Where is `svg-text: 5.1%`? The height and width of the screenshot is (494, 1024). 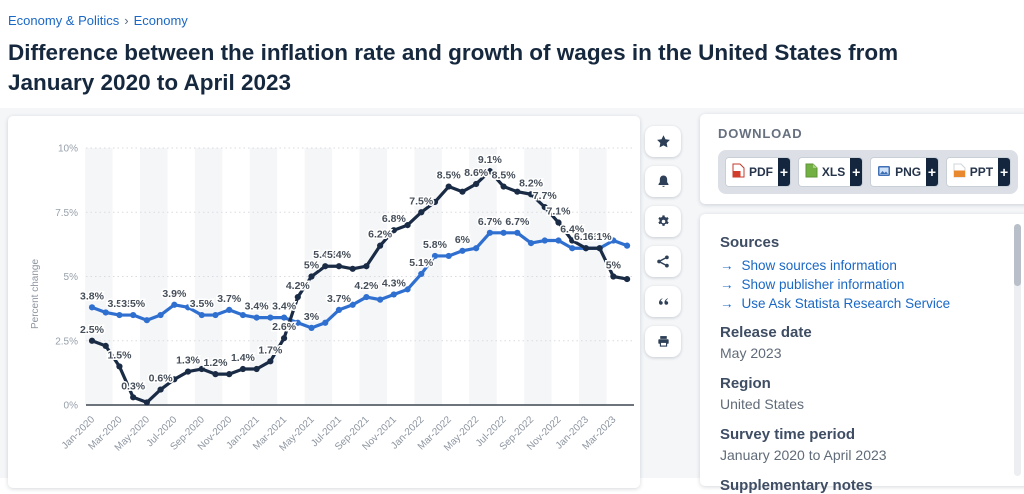 svg-text: 5.1% is located at coordinates (421, 263).